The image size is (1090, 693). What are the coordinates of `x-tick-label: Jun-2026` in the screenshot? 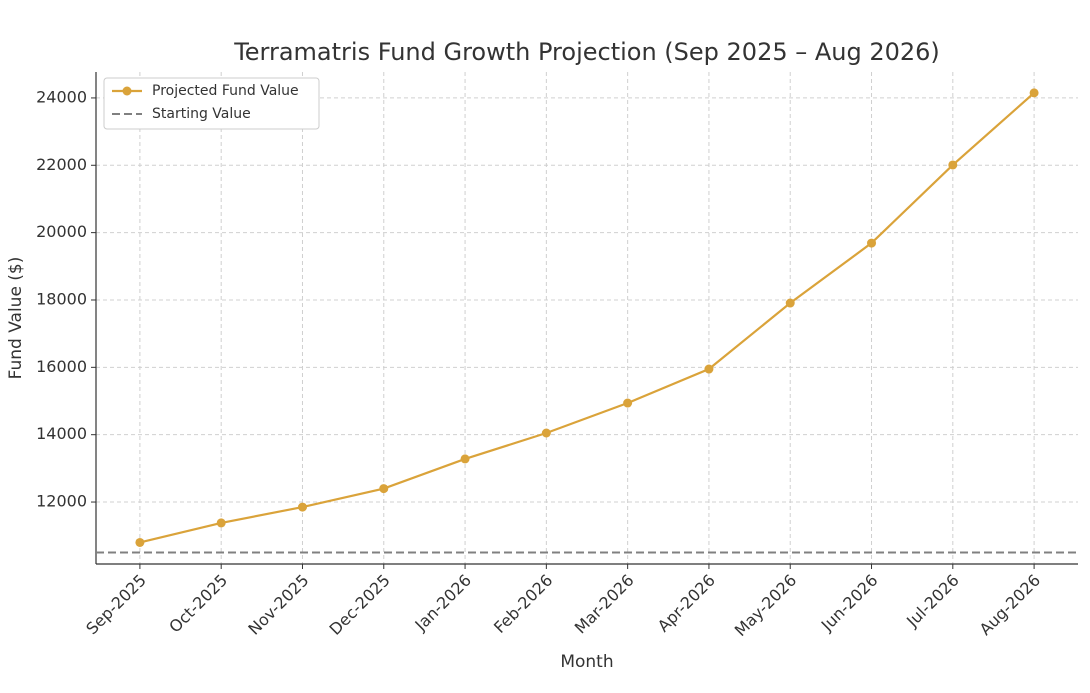 It's located at (849, 603).